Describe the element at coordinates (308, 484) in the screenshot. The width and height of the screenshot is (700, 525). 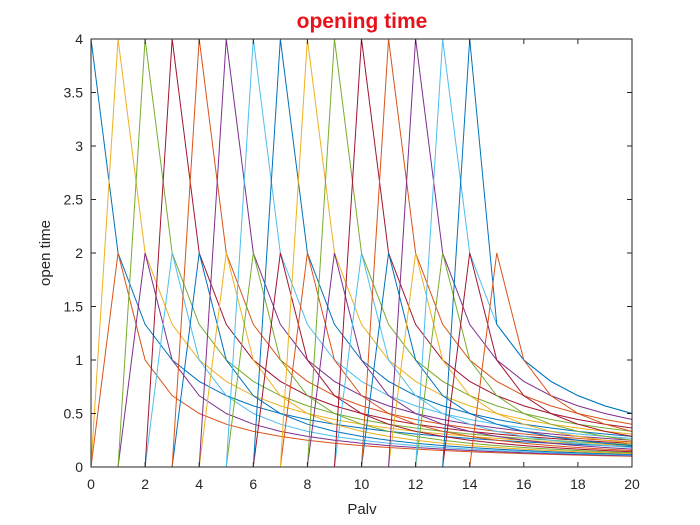
I see `x-tick-label: 8` at that location.